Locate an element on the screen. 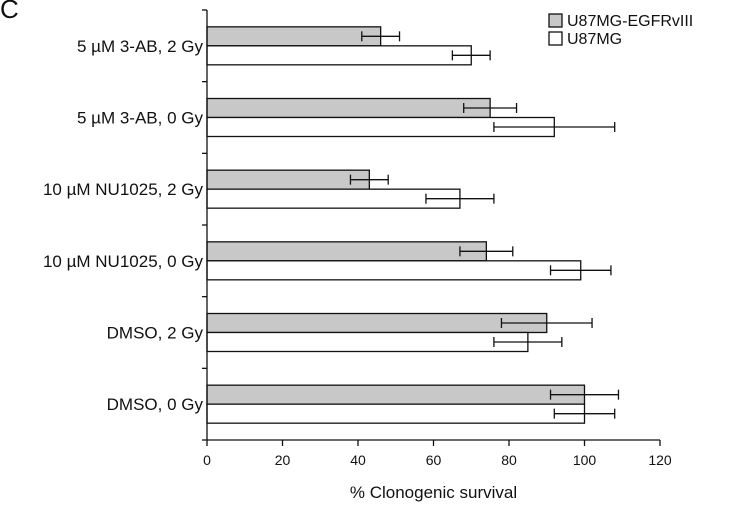 The height and width of the screenshot is (507, 739). x-tick-label: 120 is located at coordinates (660, 460).